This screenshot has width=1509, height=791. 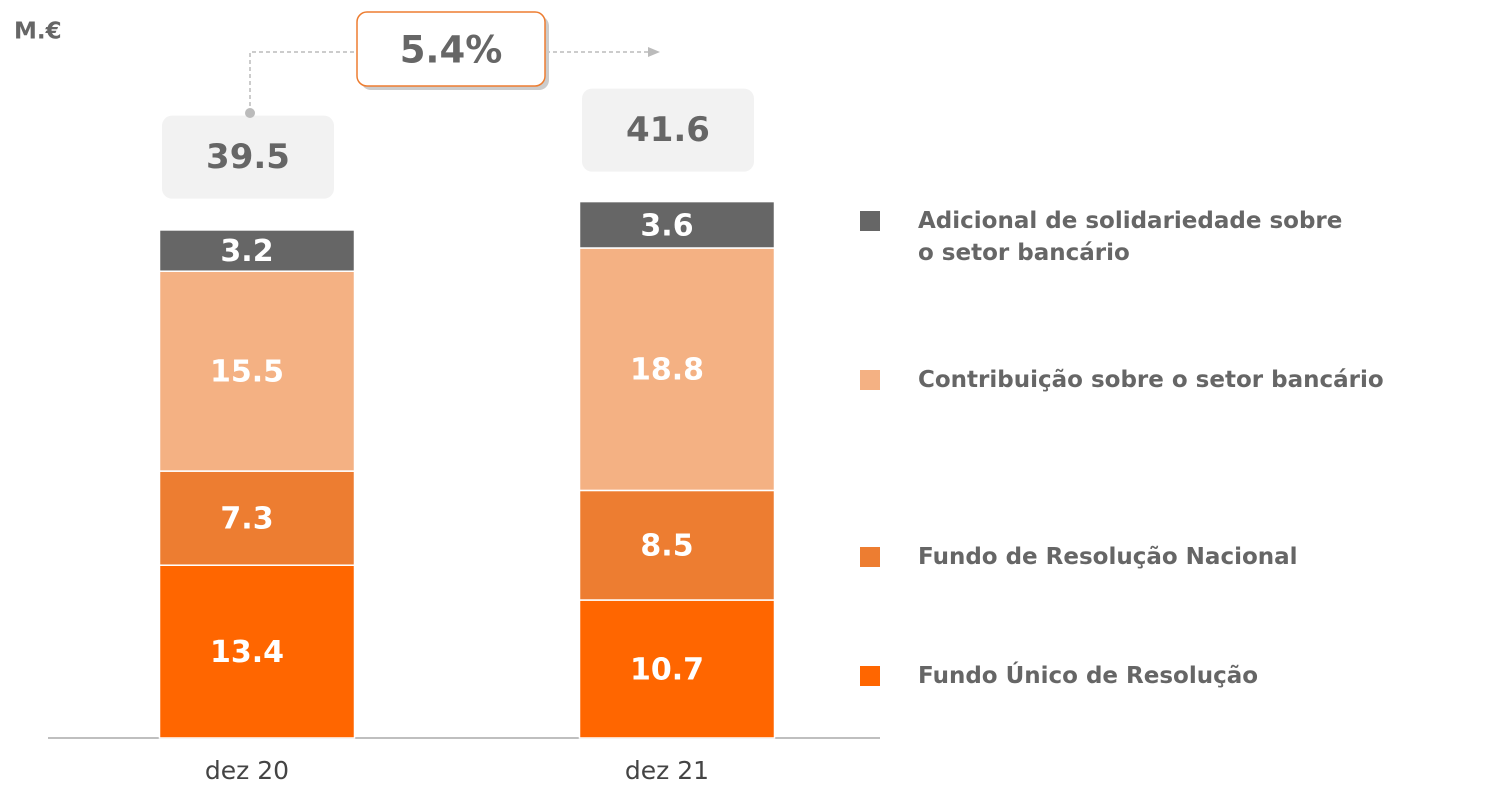 I want to click on legend-item: Contribuição sobre o setor bancário, so click(x=1184, y=380).